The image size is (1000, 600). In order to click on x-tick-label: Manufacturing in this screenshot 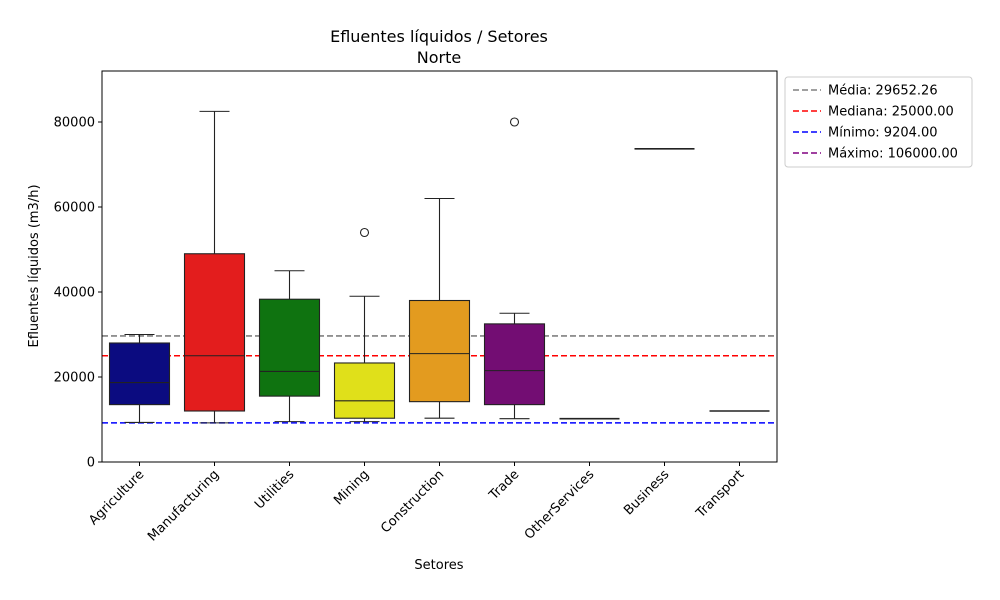, I will do `click(183, 505)`.